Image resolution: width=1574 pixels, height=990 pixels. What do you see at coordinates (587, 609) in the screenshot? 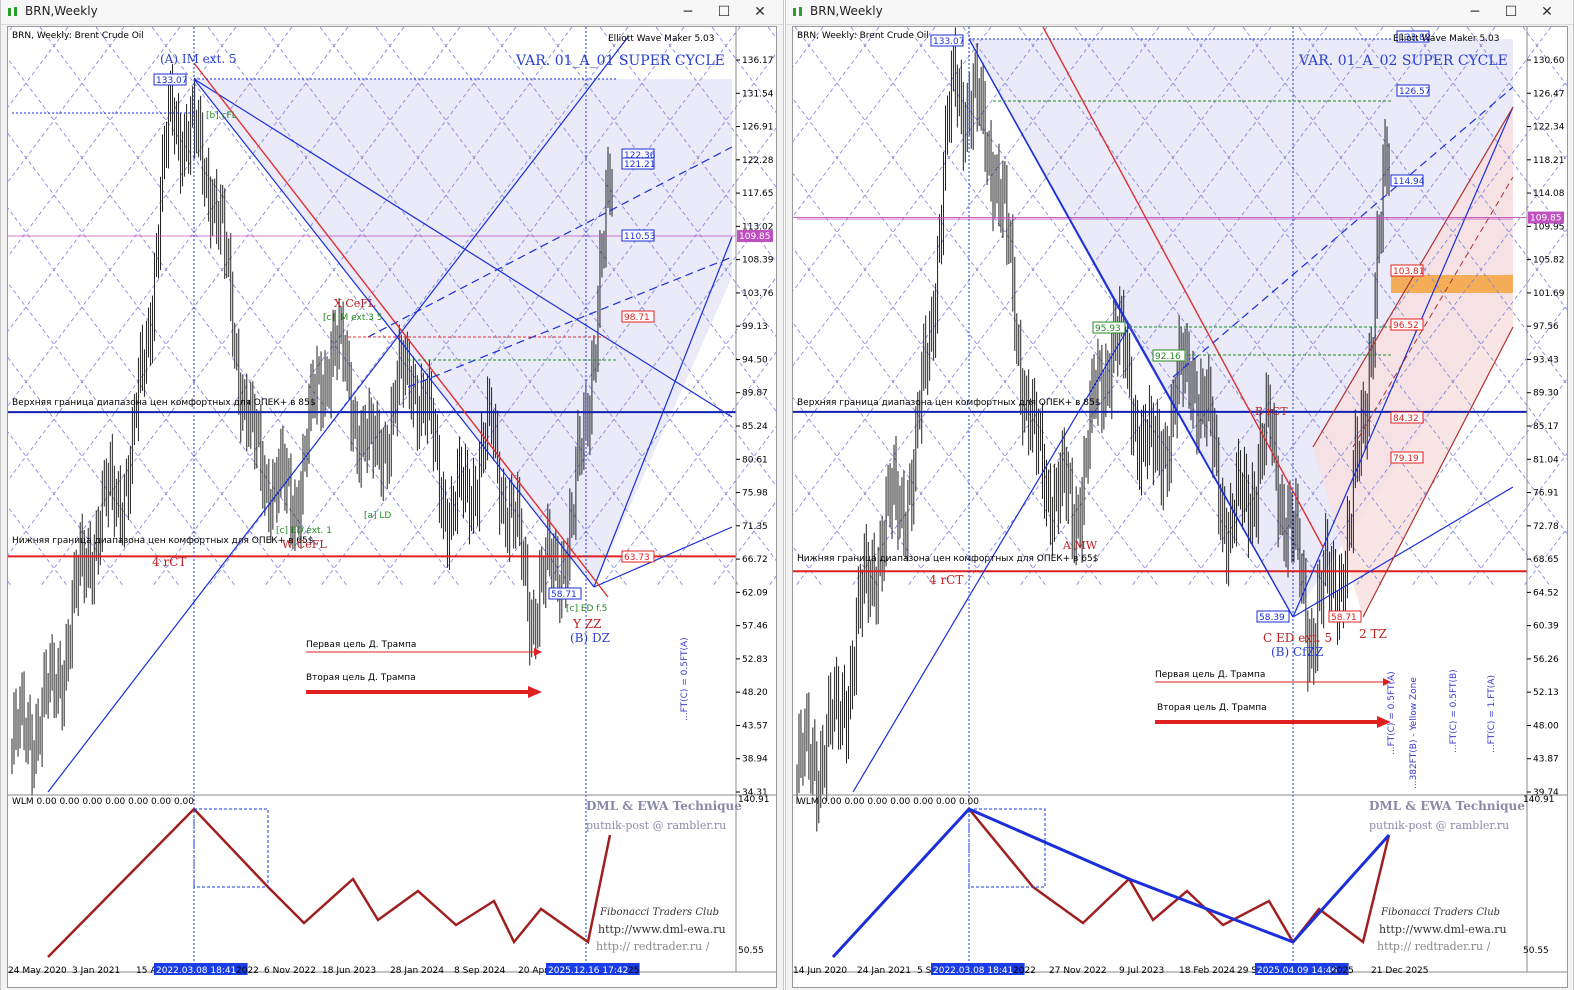
I see `wave-label: [c] ED f.5` at bounding box center [587, 609].